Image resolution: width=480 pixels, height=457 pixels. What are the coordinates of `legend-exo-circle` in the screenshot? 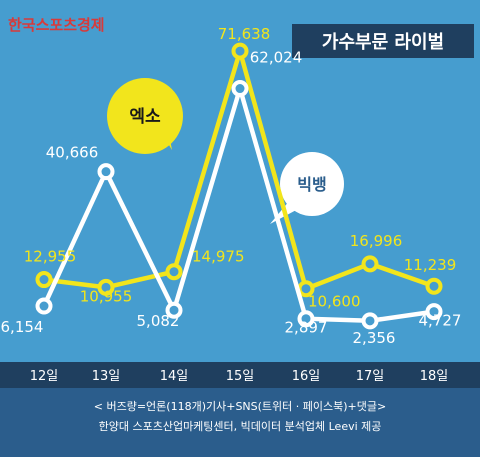 It's located at (145, 116).